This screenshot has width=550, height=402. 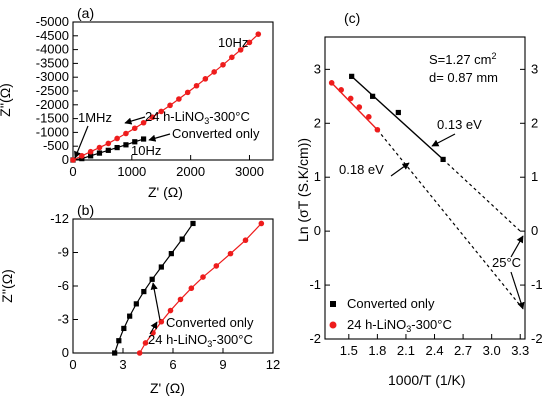 I want to click on annotation-converted-only-a: Converted only, so click(x=216, y=133).